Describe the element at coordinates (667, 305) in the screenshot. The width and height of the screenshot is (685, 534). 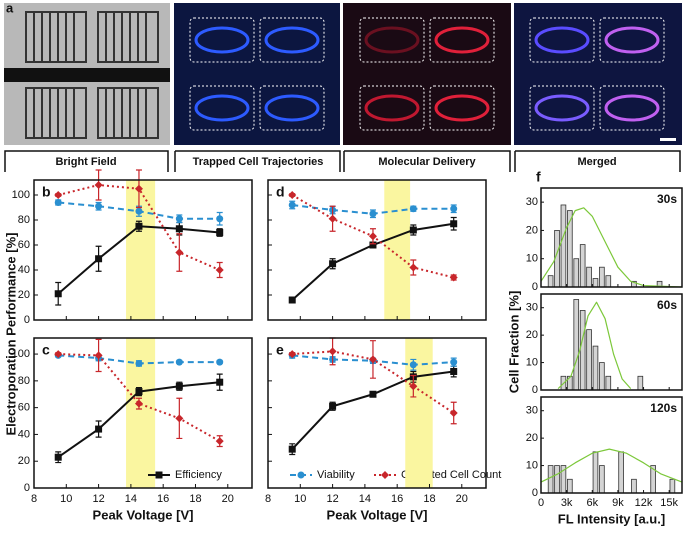
I see `panel-tag: 60s` at that location.